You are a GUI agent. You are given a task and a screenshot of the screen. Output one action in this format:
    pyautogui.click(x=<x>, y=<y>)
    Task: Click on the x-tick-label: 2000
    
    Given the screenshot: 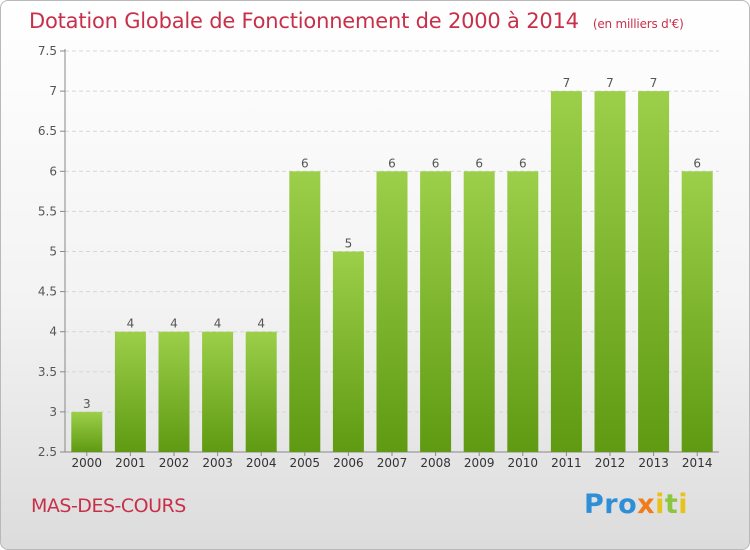 What is the action you would take?
    pyautogui.click(x=87, y=463)
    